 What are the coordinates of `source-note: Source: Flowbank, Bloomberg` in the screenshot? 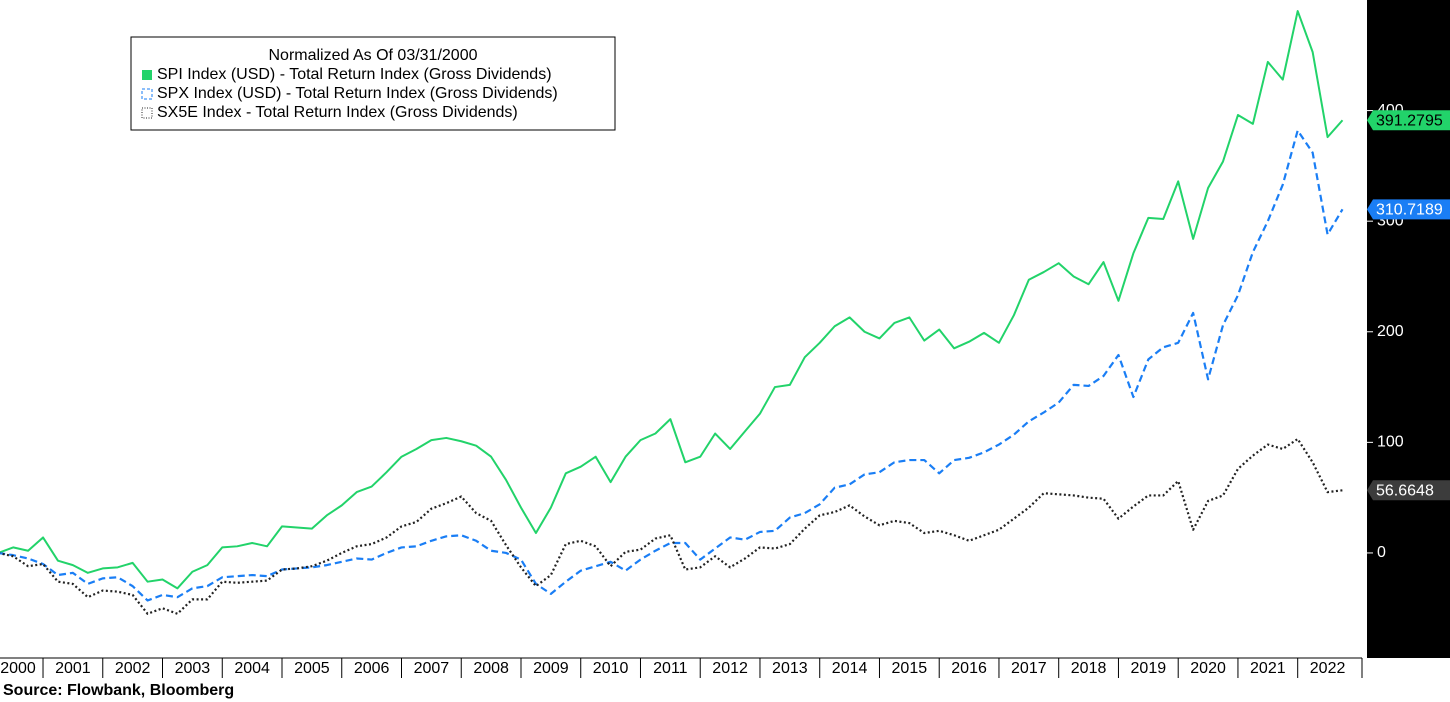 It's located at (118, 690).